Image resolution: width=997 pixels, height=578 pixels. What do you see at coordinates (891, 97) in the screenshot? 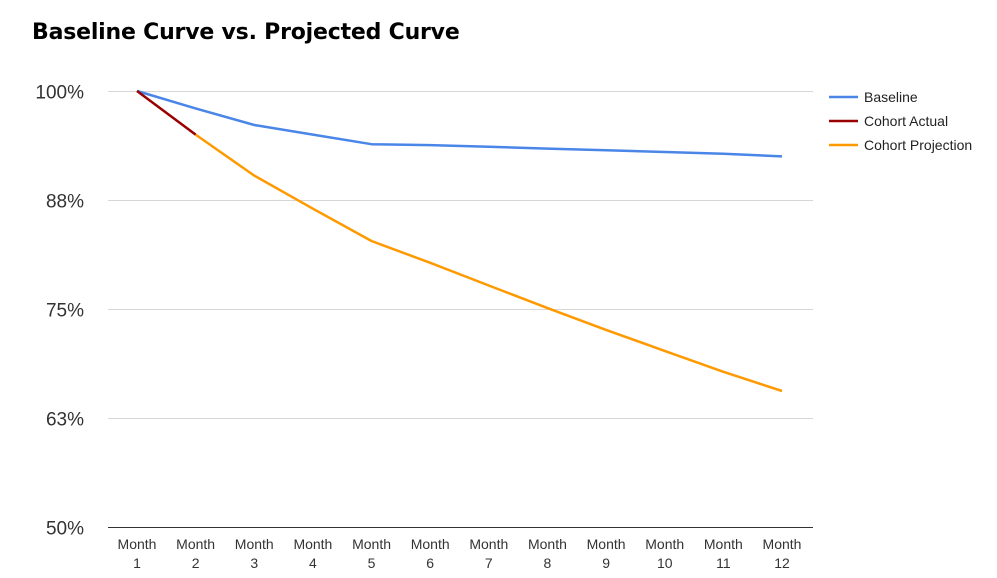
I see `legend-label: Baseline` at bounding box center [891, 97].